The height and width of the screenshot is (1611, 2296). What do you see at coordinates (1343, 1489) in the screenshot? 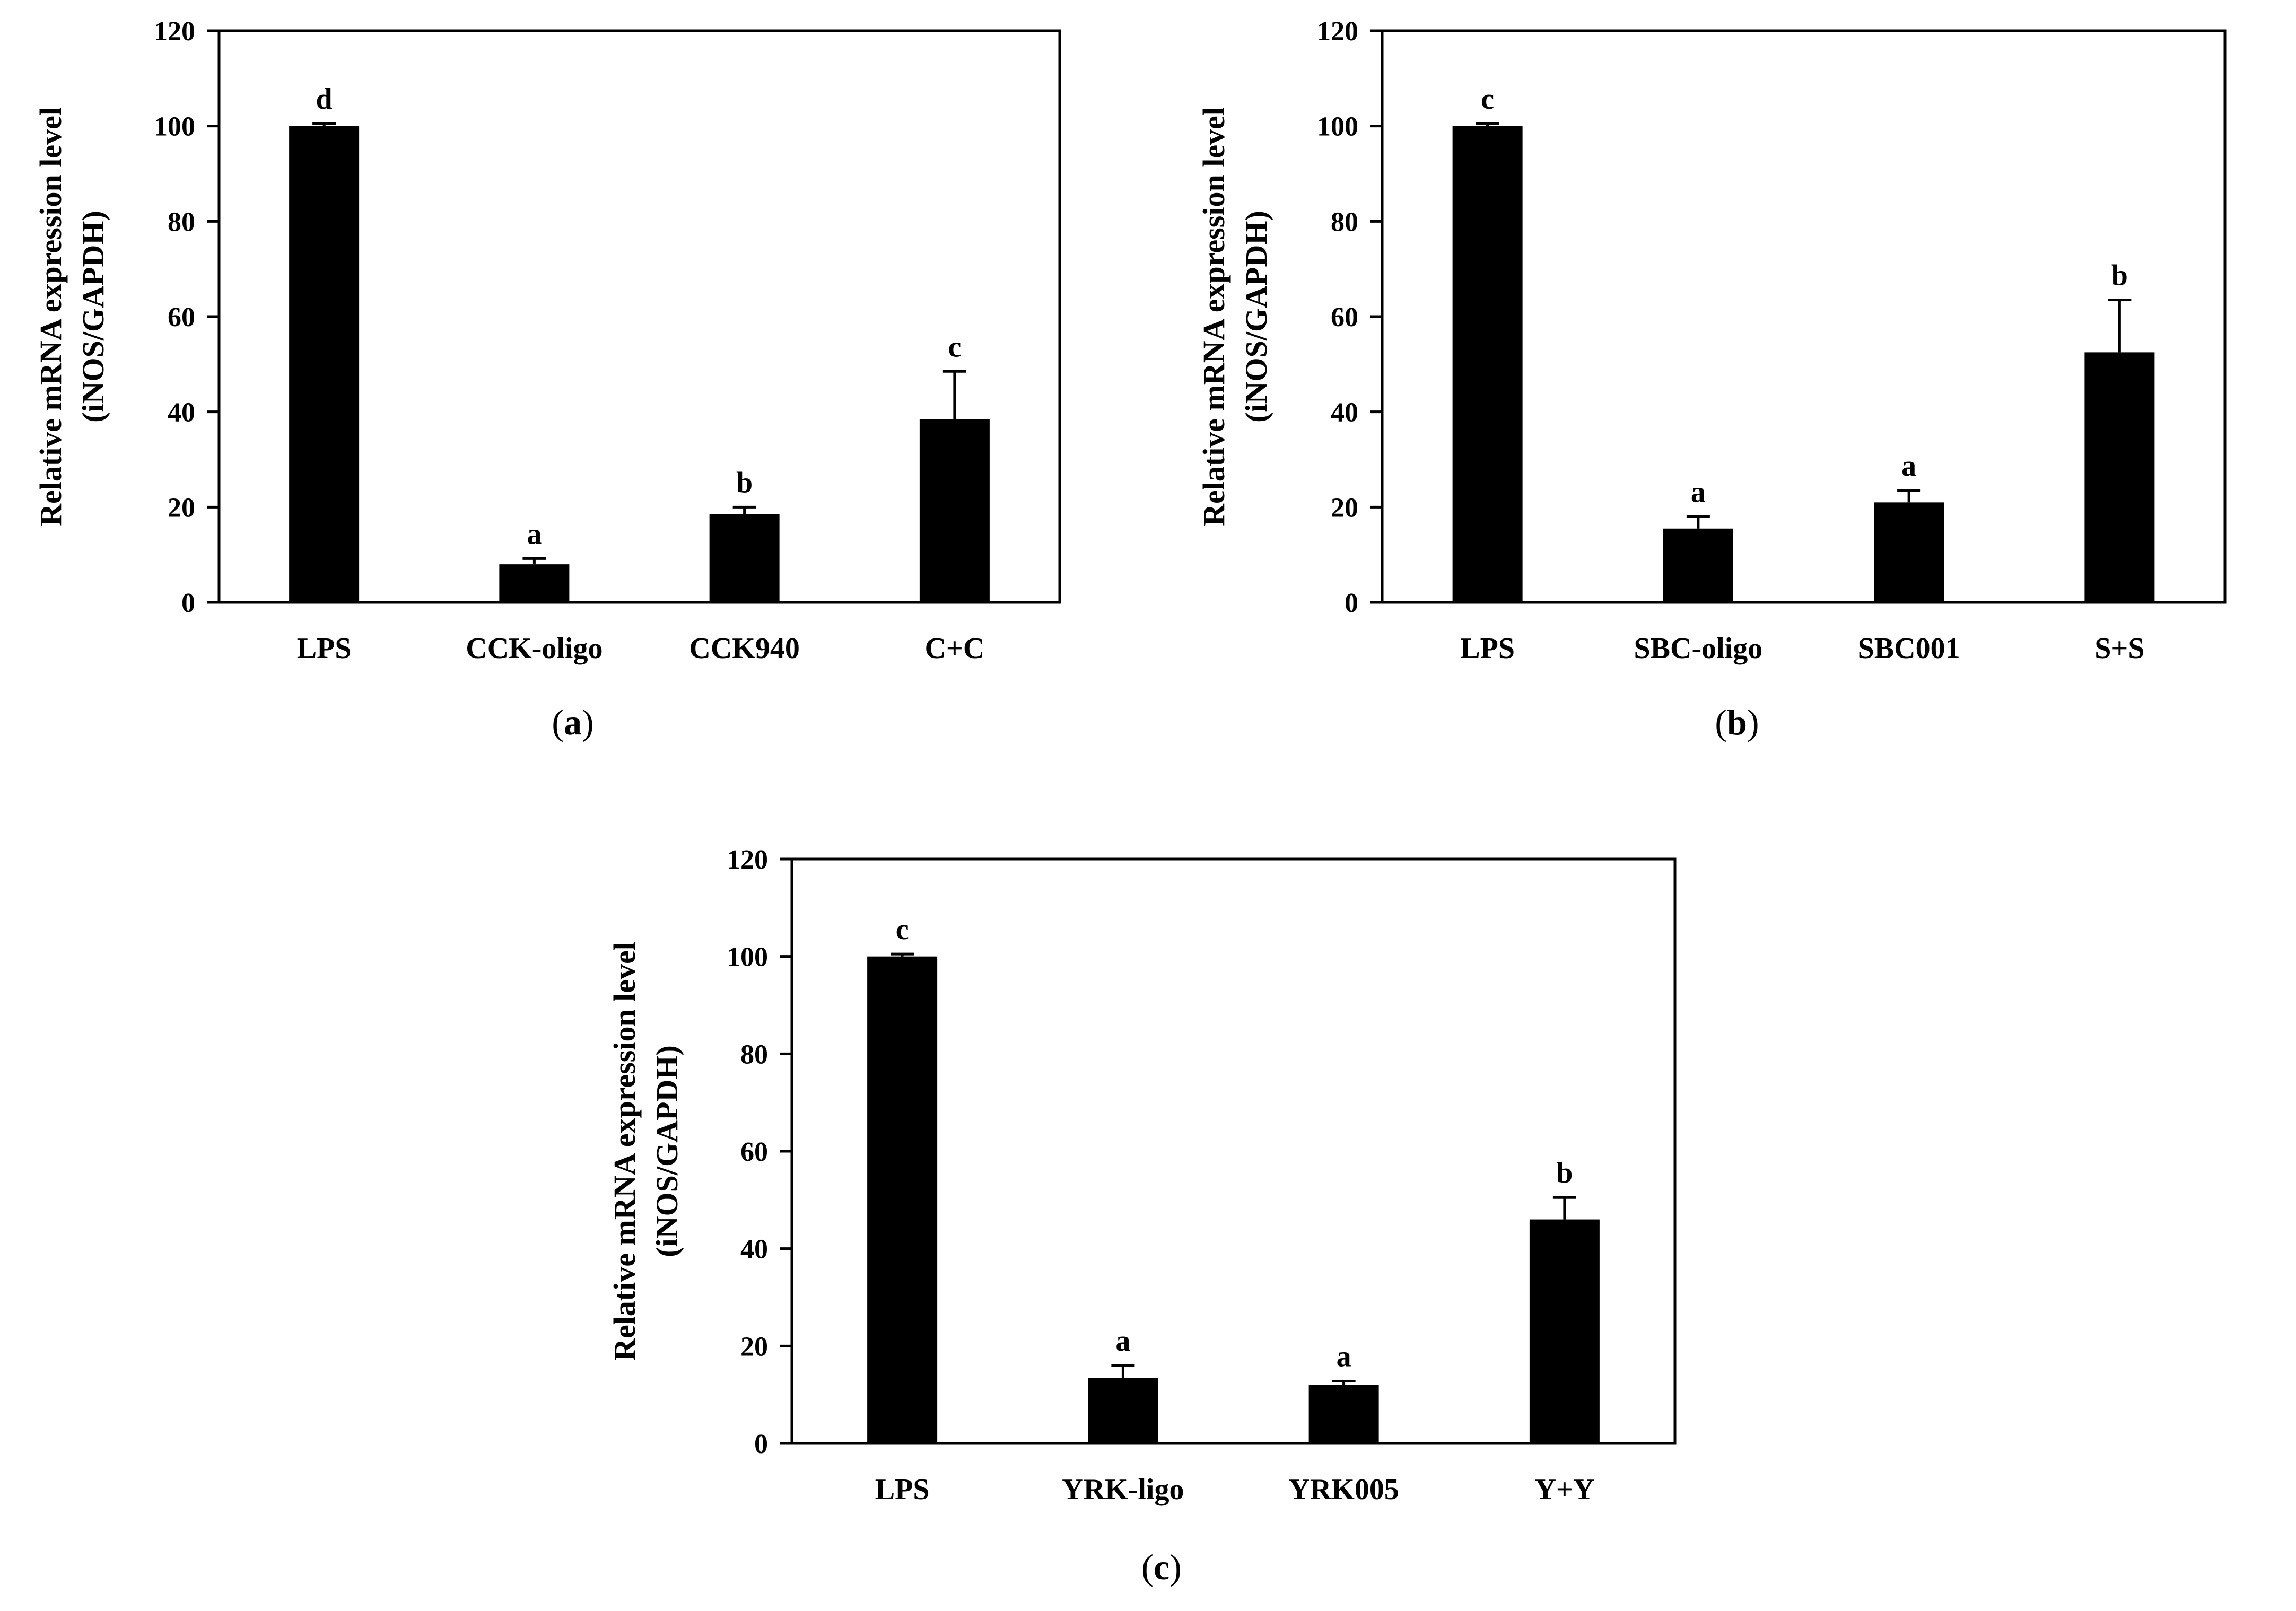
I see `x-category-label: YRK005` at bounding box center [1343, 1489].